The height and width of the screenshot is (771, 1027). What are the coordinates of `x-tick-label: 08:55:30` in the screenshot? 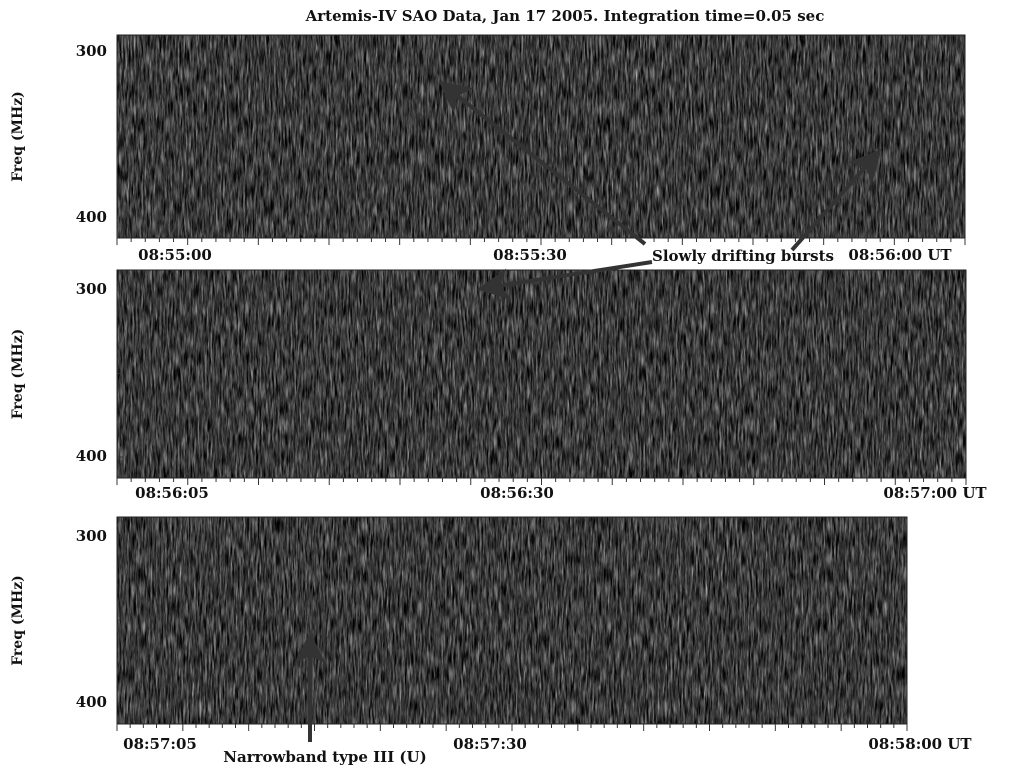 It's located at (530, 255).